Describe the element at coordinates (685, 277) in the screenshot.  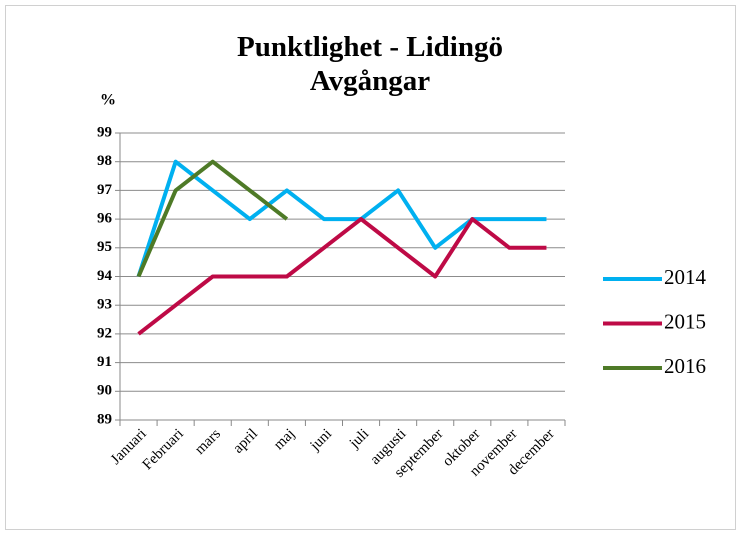
I see `legend-label: 2014` at that location.